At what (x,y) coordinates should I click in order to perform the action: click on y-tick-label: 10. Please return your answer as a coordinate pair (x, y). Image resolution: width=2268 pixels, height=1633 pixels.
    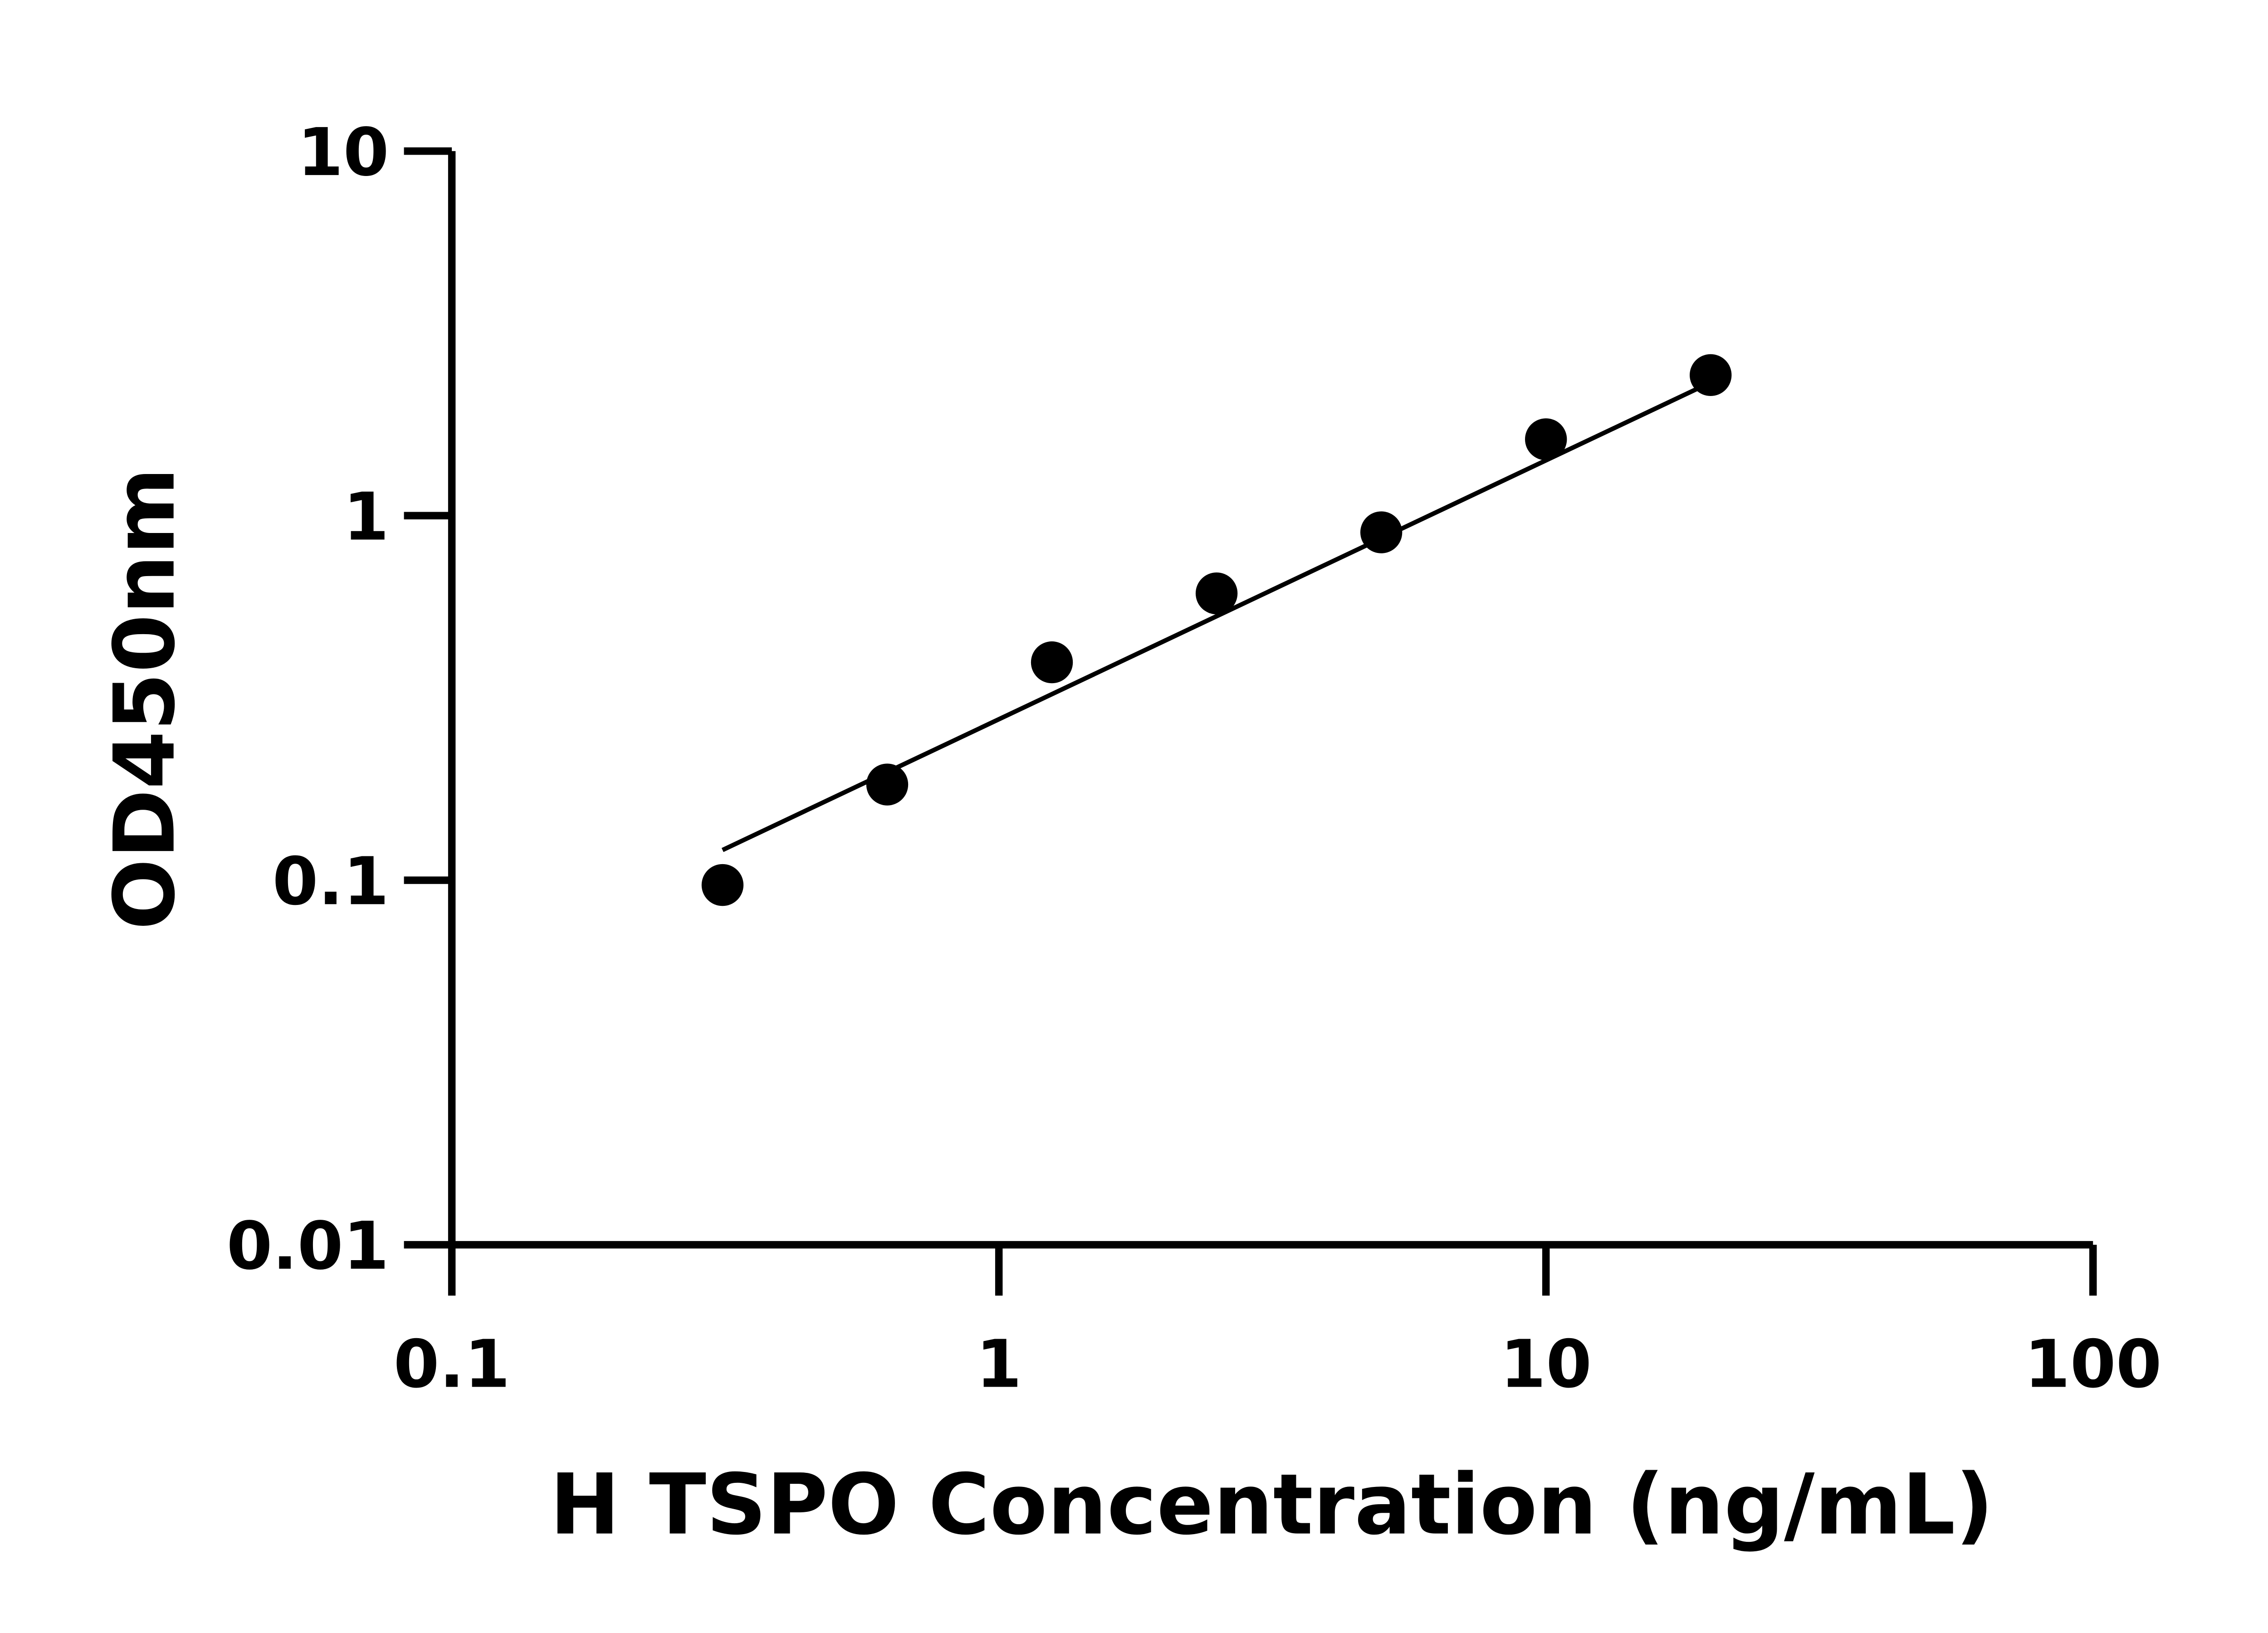
    Looking at the image, I should click on (344, 152).